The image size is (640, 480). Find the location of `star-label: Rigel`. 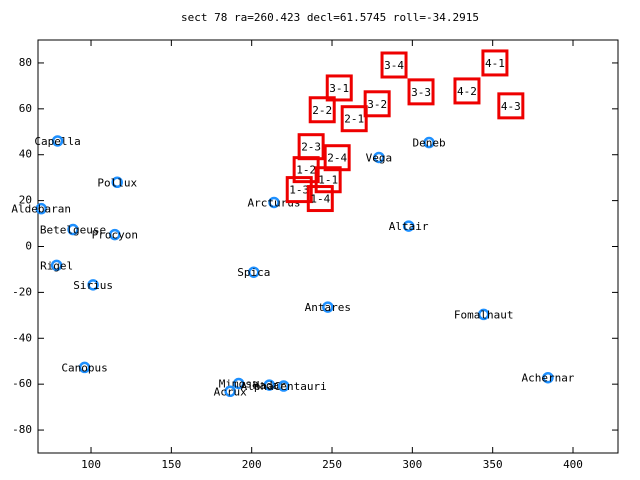

star-label: Rigel is located at coordinates (56, 265).